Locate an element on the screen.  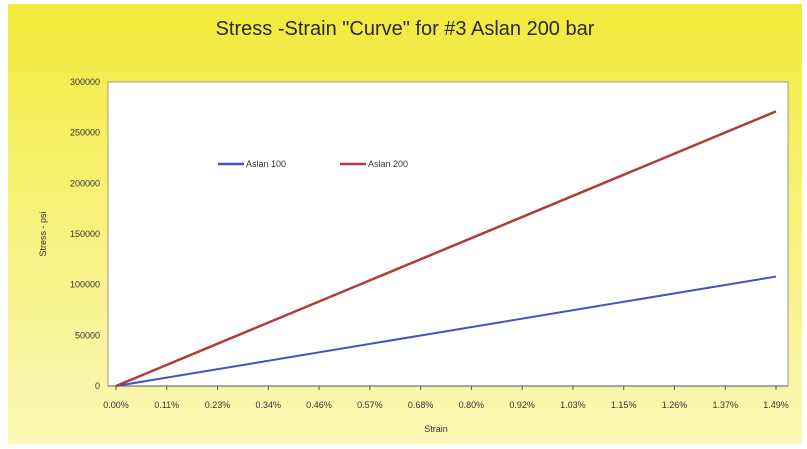
x-tick-label: 0.80% is located at coordinates (472, 405).